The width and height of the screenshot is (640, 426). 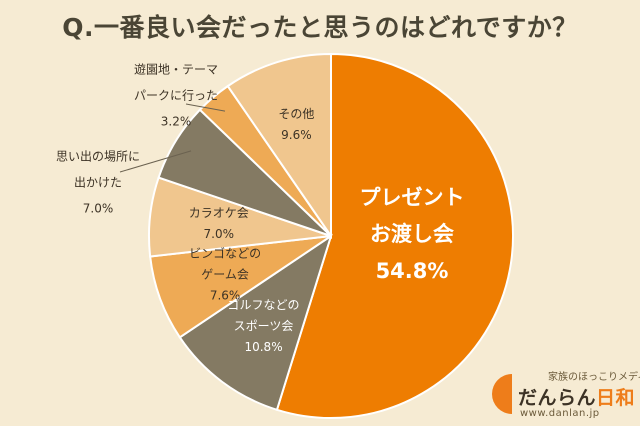 What do you see at coordinates (176, 122) in the screenshot?
I see `slice-value-label: 3.2%` at bounding box center [176, 122].